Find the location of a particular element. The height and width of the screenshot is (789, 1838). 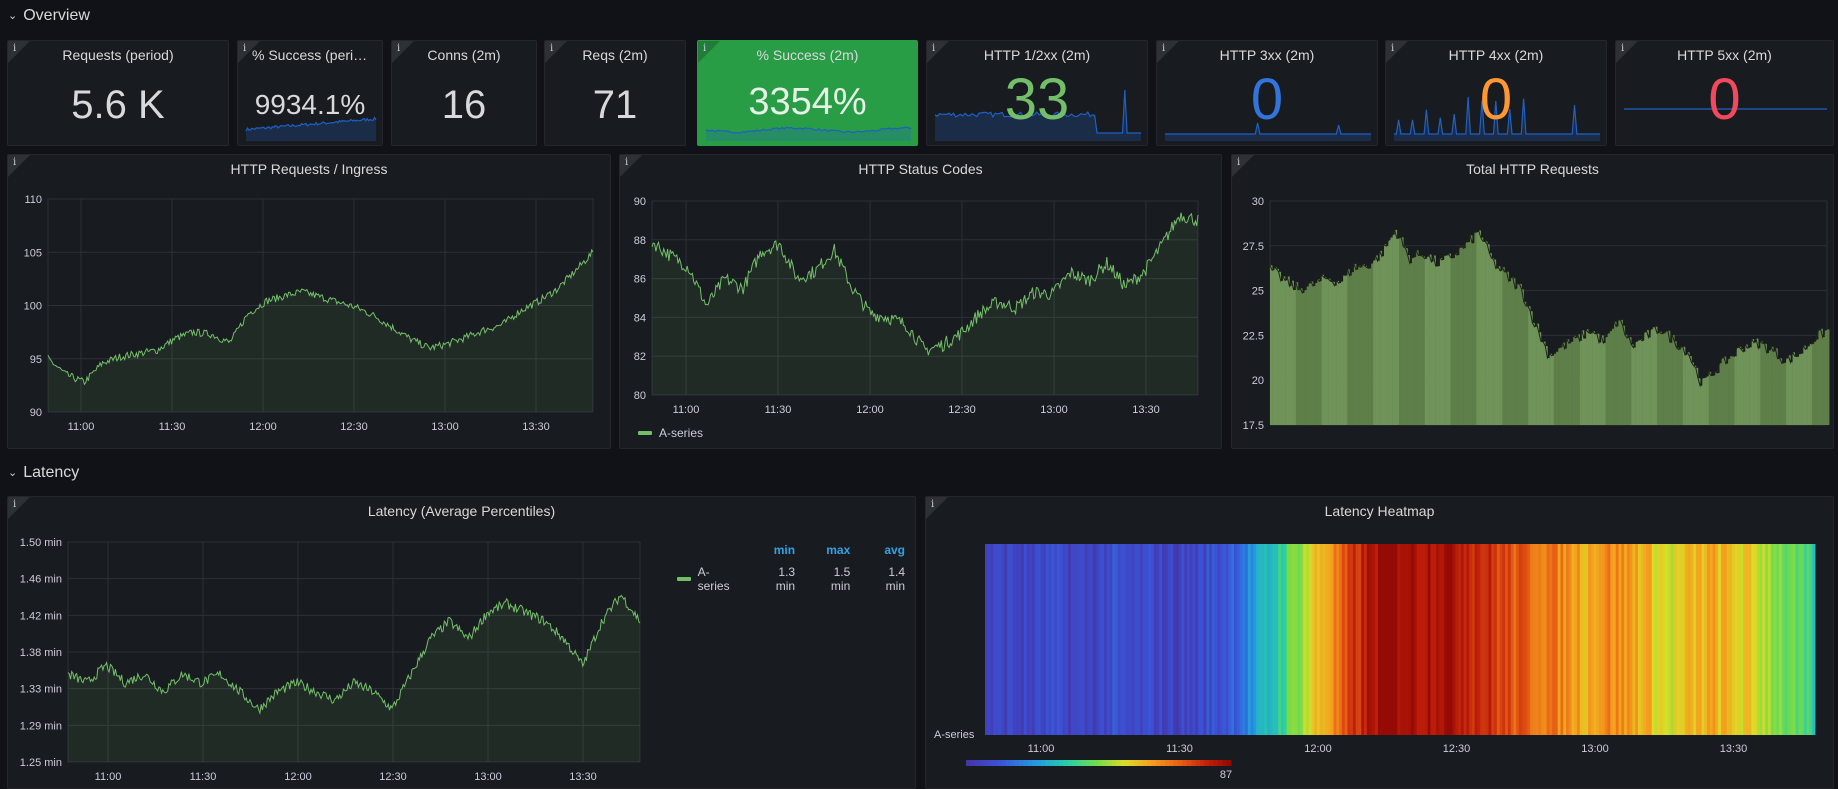

stat-panel: i Requests (period) 5.6 K is located at coordinates (118, 93).